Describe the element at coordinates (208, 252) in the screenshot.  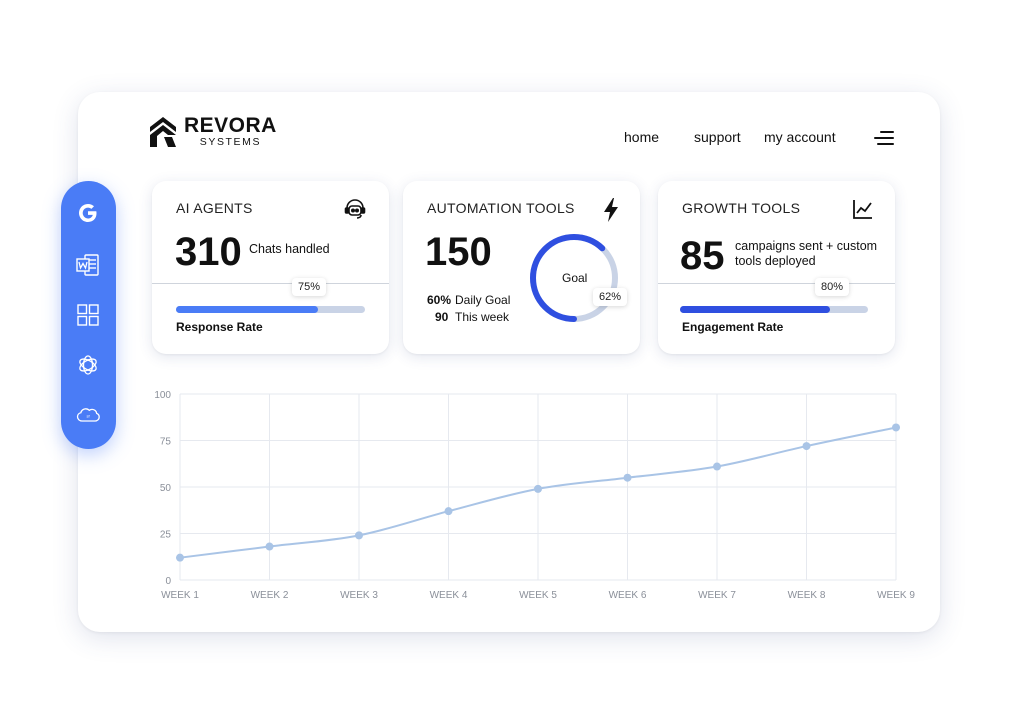
I see `chats-count: 310` at that location.